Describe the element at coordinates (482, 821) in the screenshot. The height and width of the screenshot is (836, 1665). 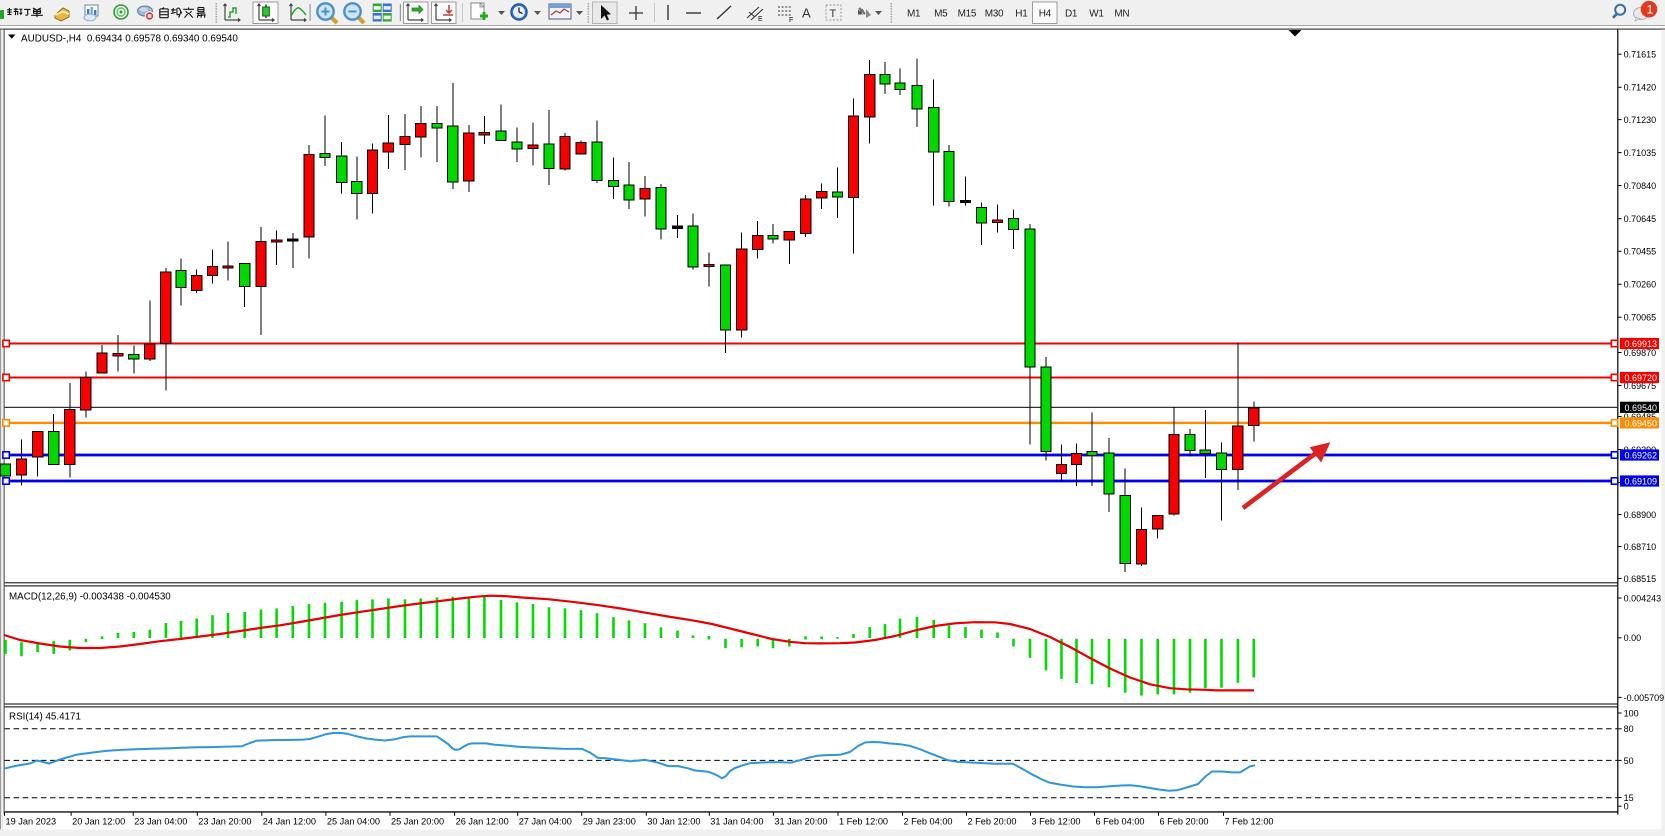
I see `svg-text: 26 Jan 12:00` at that location.